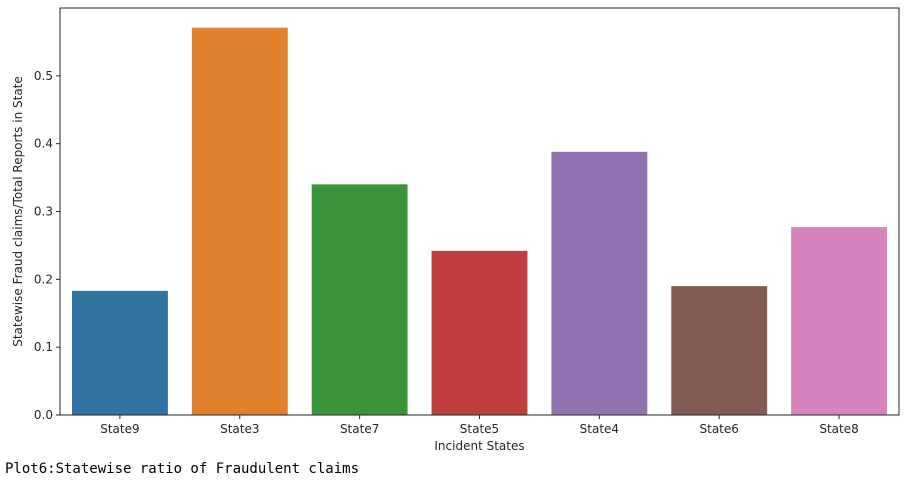 Image resolution: width=907 pixels, height=495 pixels. Describe the element at coordinates (719, 429) in the screenshot. I see `x-tick-label: State6` at that location.